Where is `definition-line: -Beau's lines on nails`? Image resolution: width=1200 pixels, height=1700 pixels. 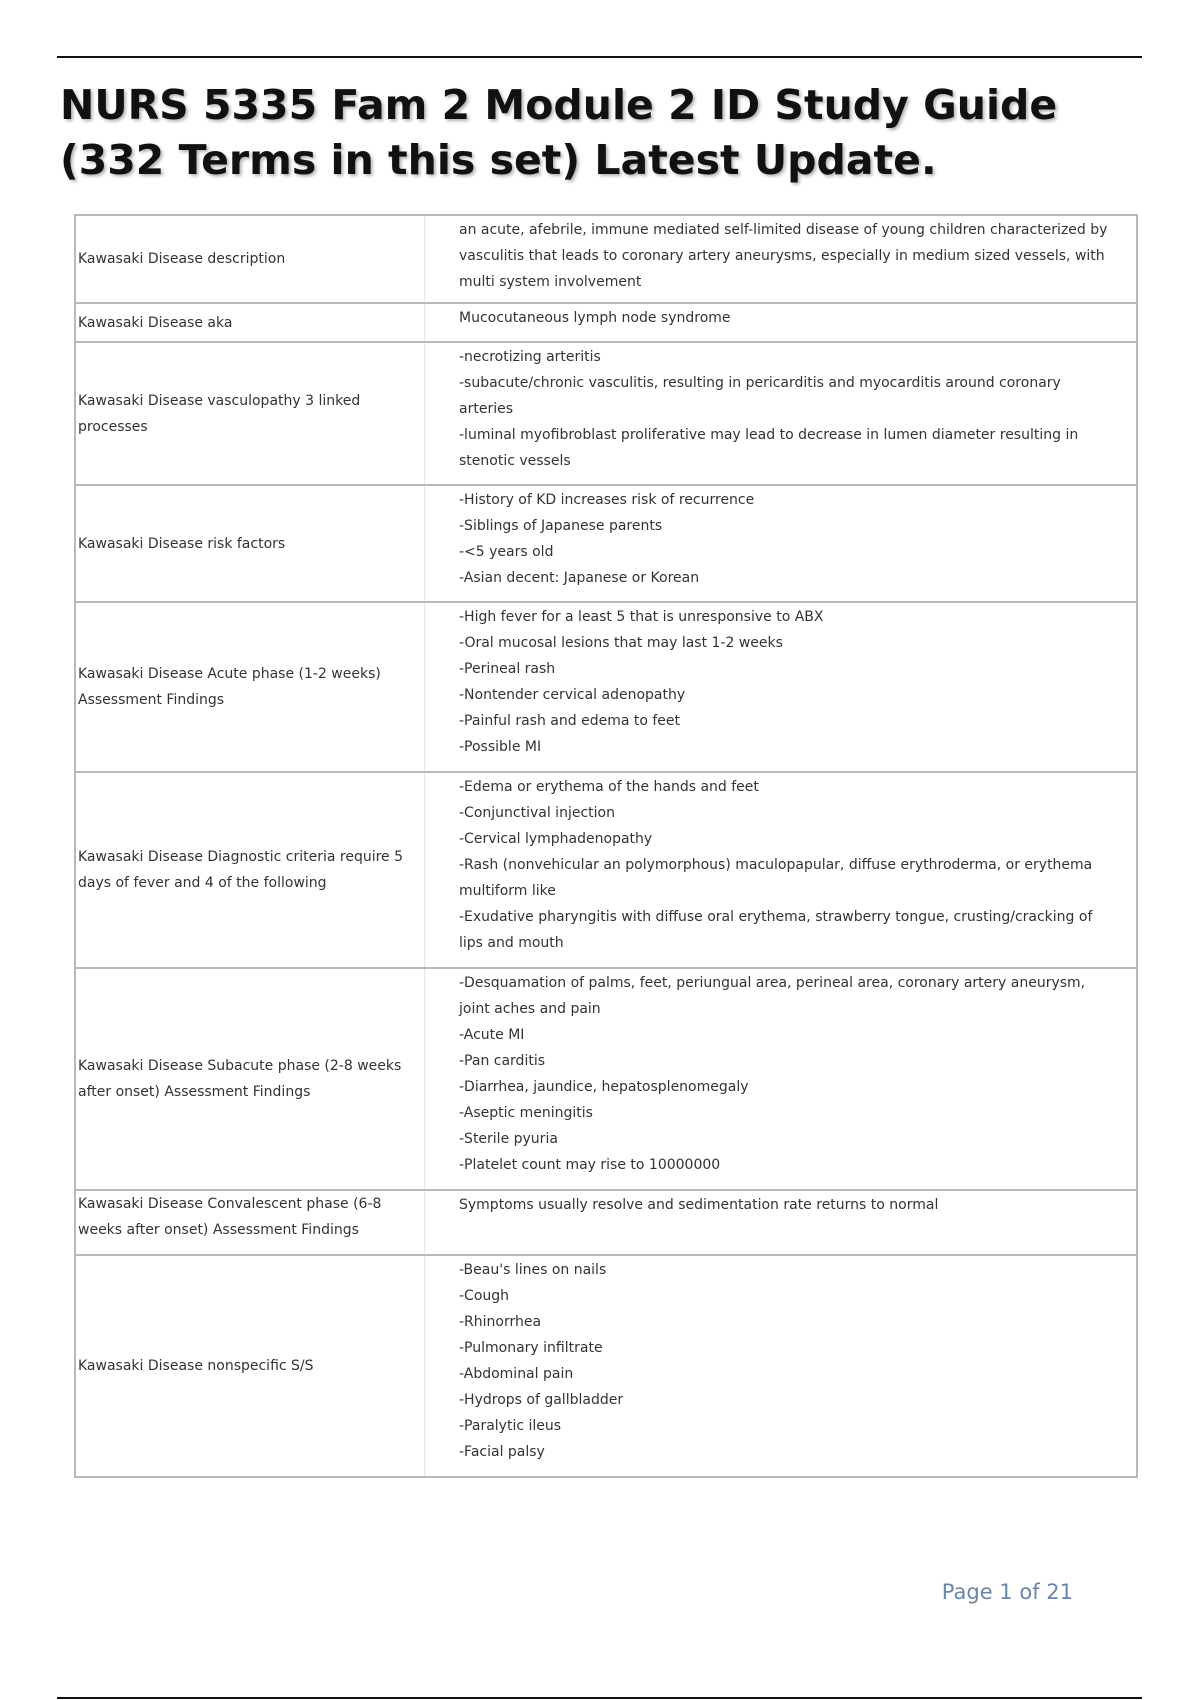
definition-line: -Beau's lines on nails is located at coordinates (533, 1270).